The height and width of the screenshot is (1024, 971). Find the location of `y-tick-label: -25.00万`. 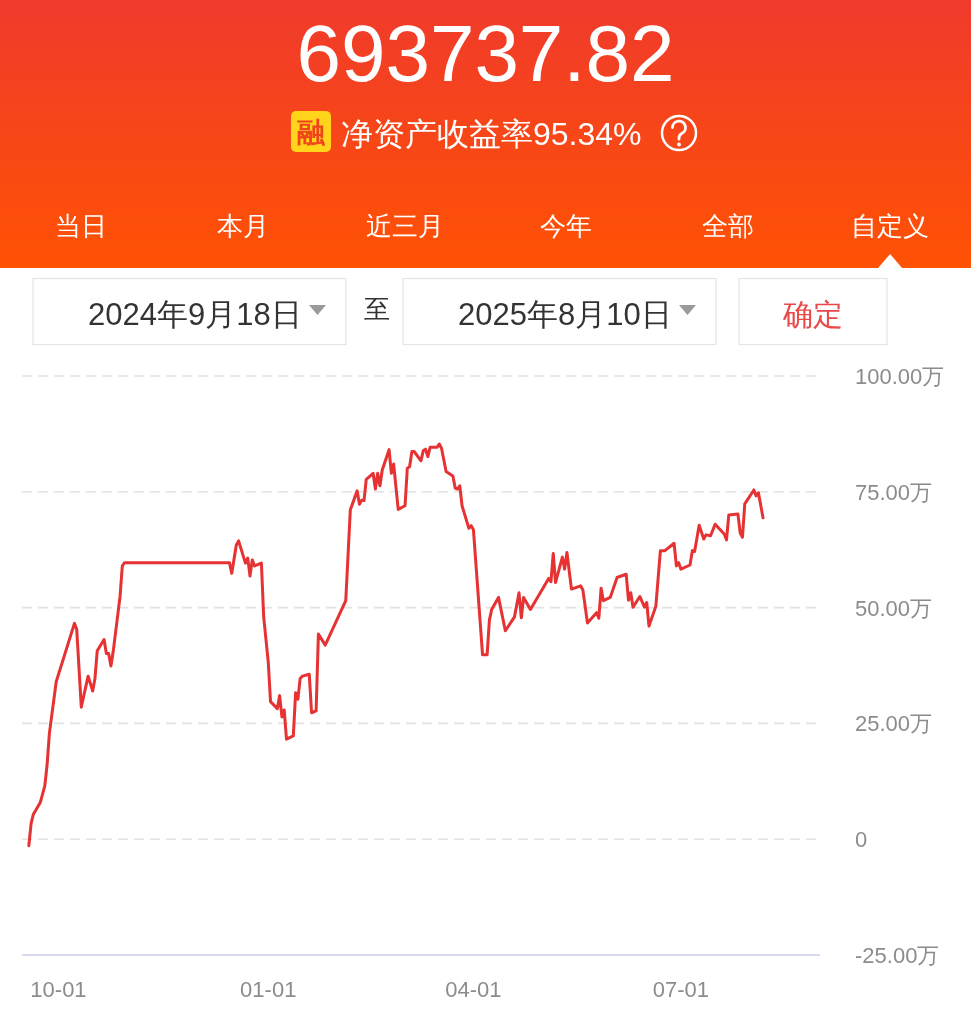

y-tick-label: -25.00万 is located at coordinates (897, 955).